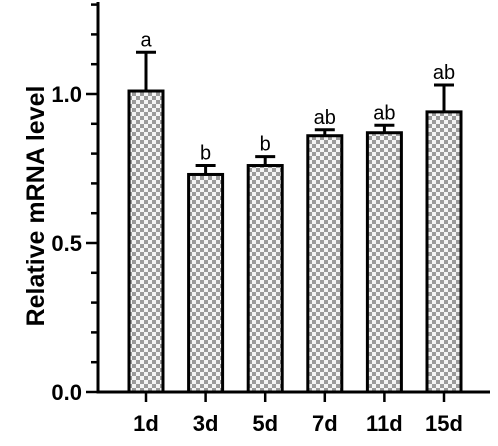 The image size is (498, 446). What do you see at coordinates (146, 423) in the screenshot?
I see `x-tick-label: 1d` at bounding box center [146, 423].